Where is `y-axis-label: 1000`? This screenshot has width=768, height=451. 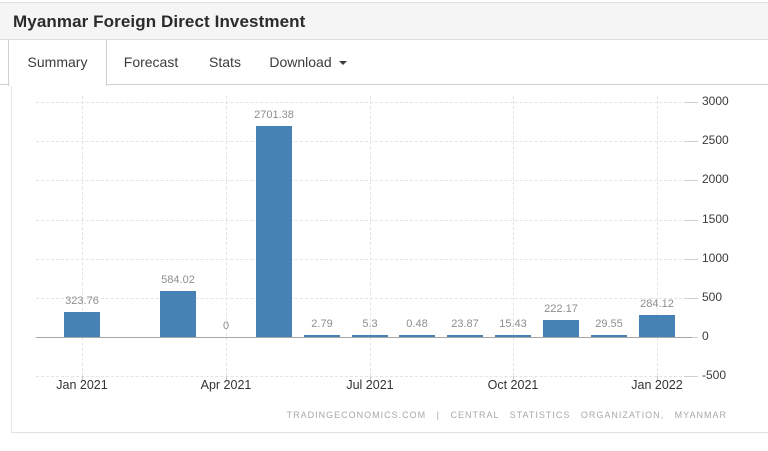
y-axis-label: 1000 is located at coordinates (715, 258).